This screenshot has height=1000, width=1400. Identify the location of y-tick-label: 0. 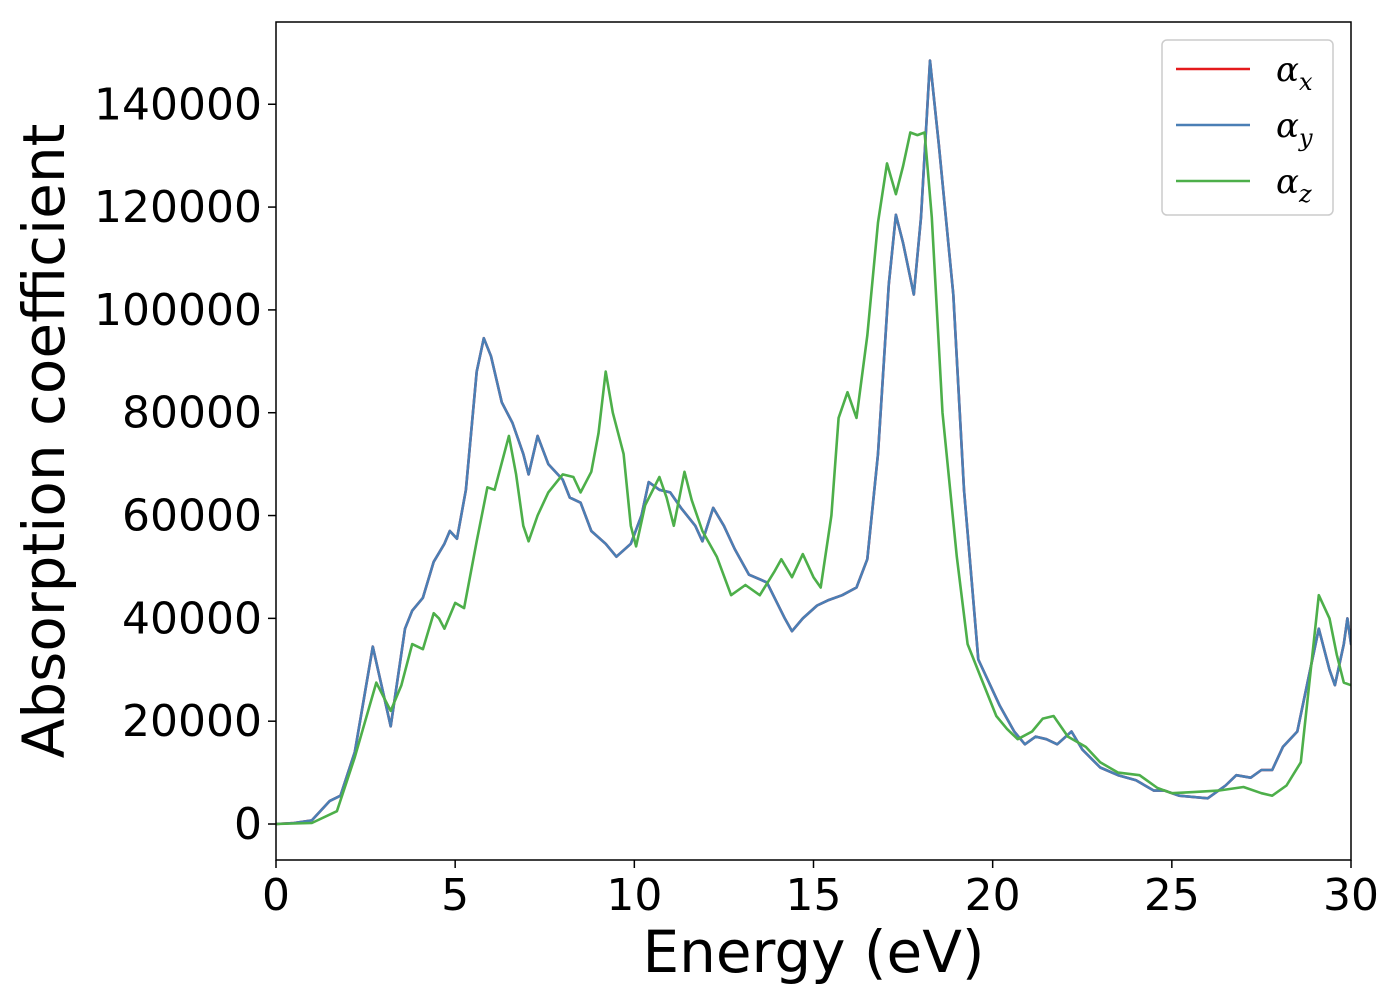
(248, 824).